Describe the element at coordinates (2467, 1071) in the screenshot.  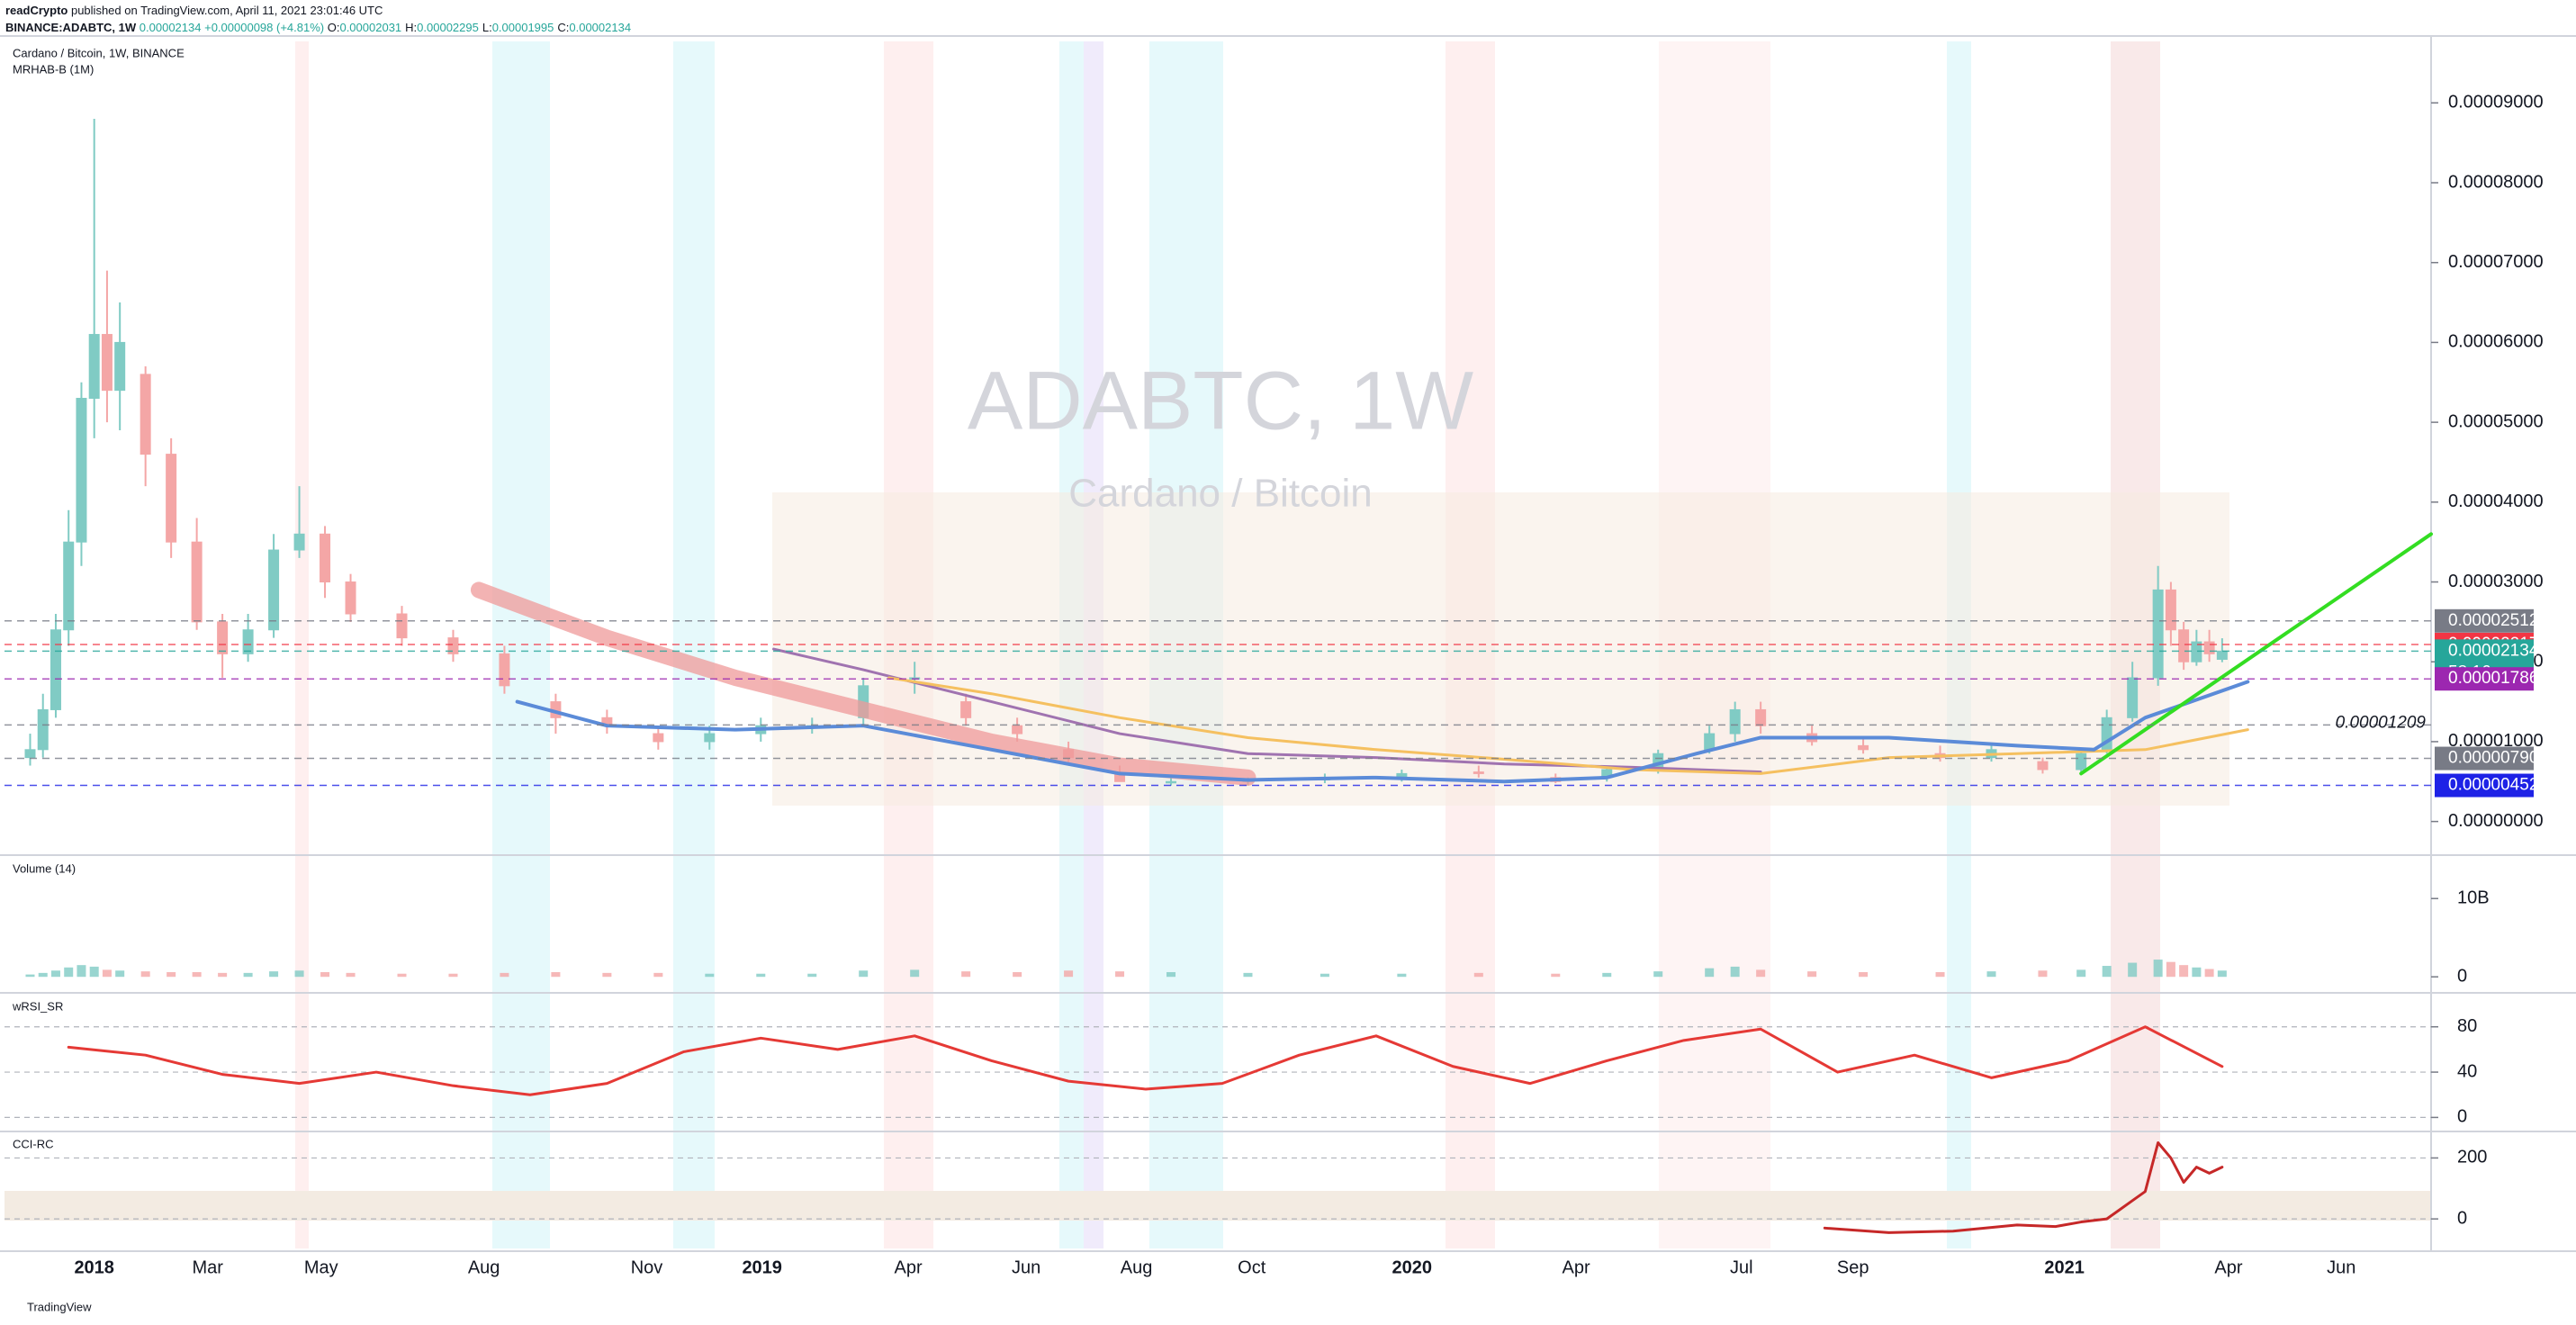
I see `y-tick-label: 40` at that location.